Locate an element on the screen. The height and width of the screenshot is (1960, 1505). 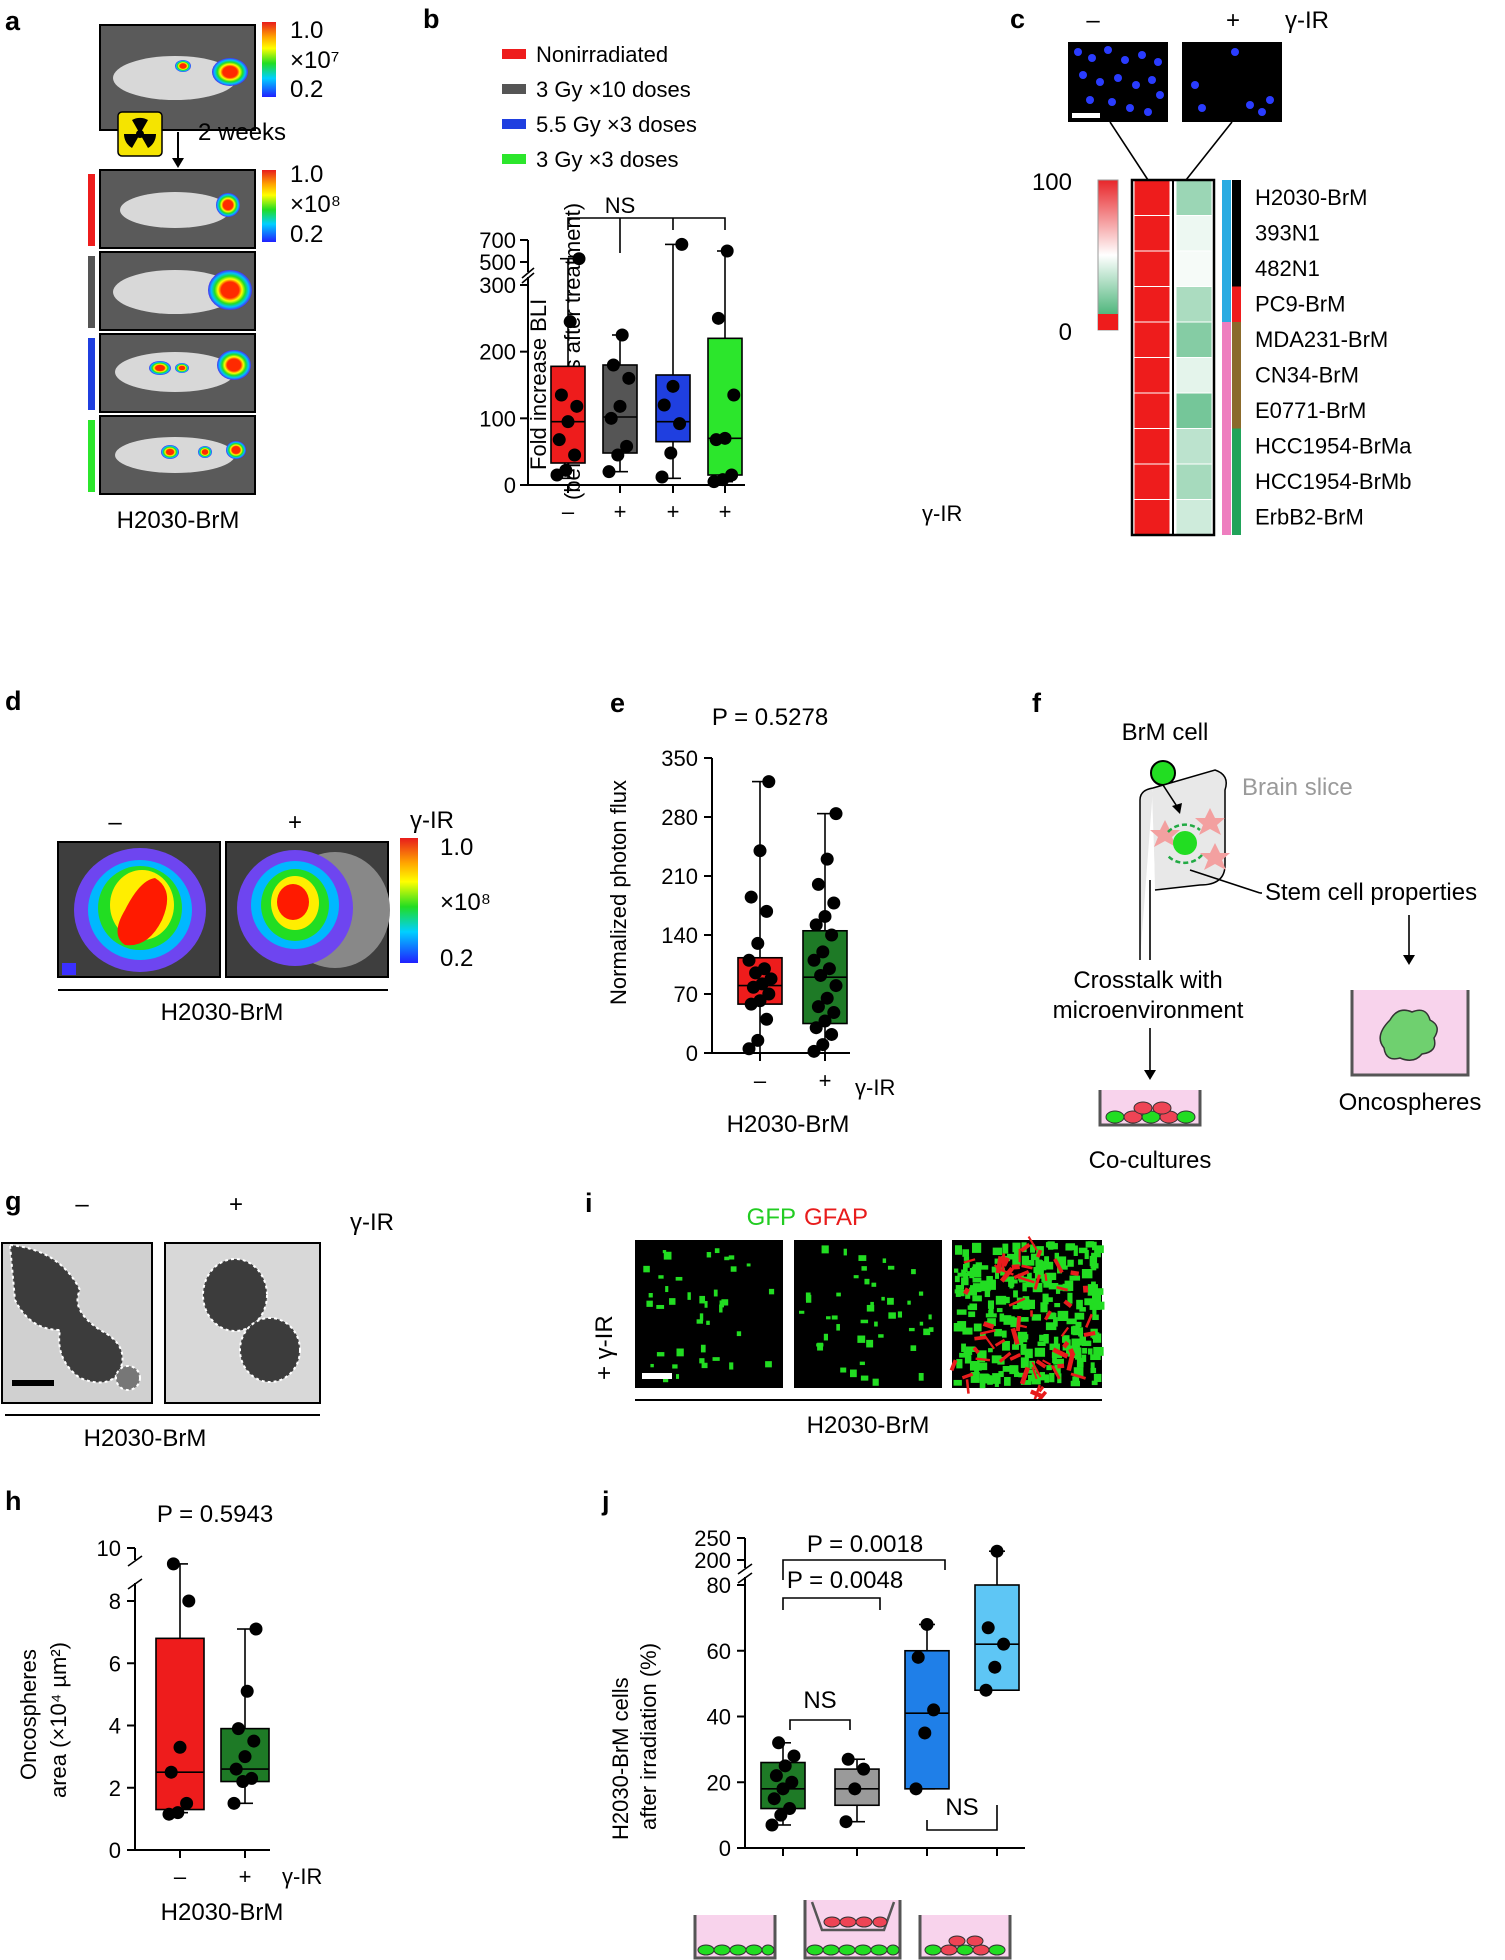
cell-line-label: HCC1954-BrMb is located at coordinates (1333, 481).